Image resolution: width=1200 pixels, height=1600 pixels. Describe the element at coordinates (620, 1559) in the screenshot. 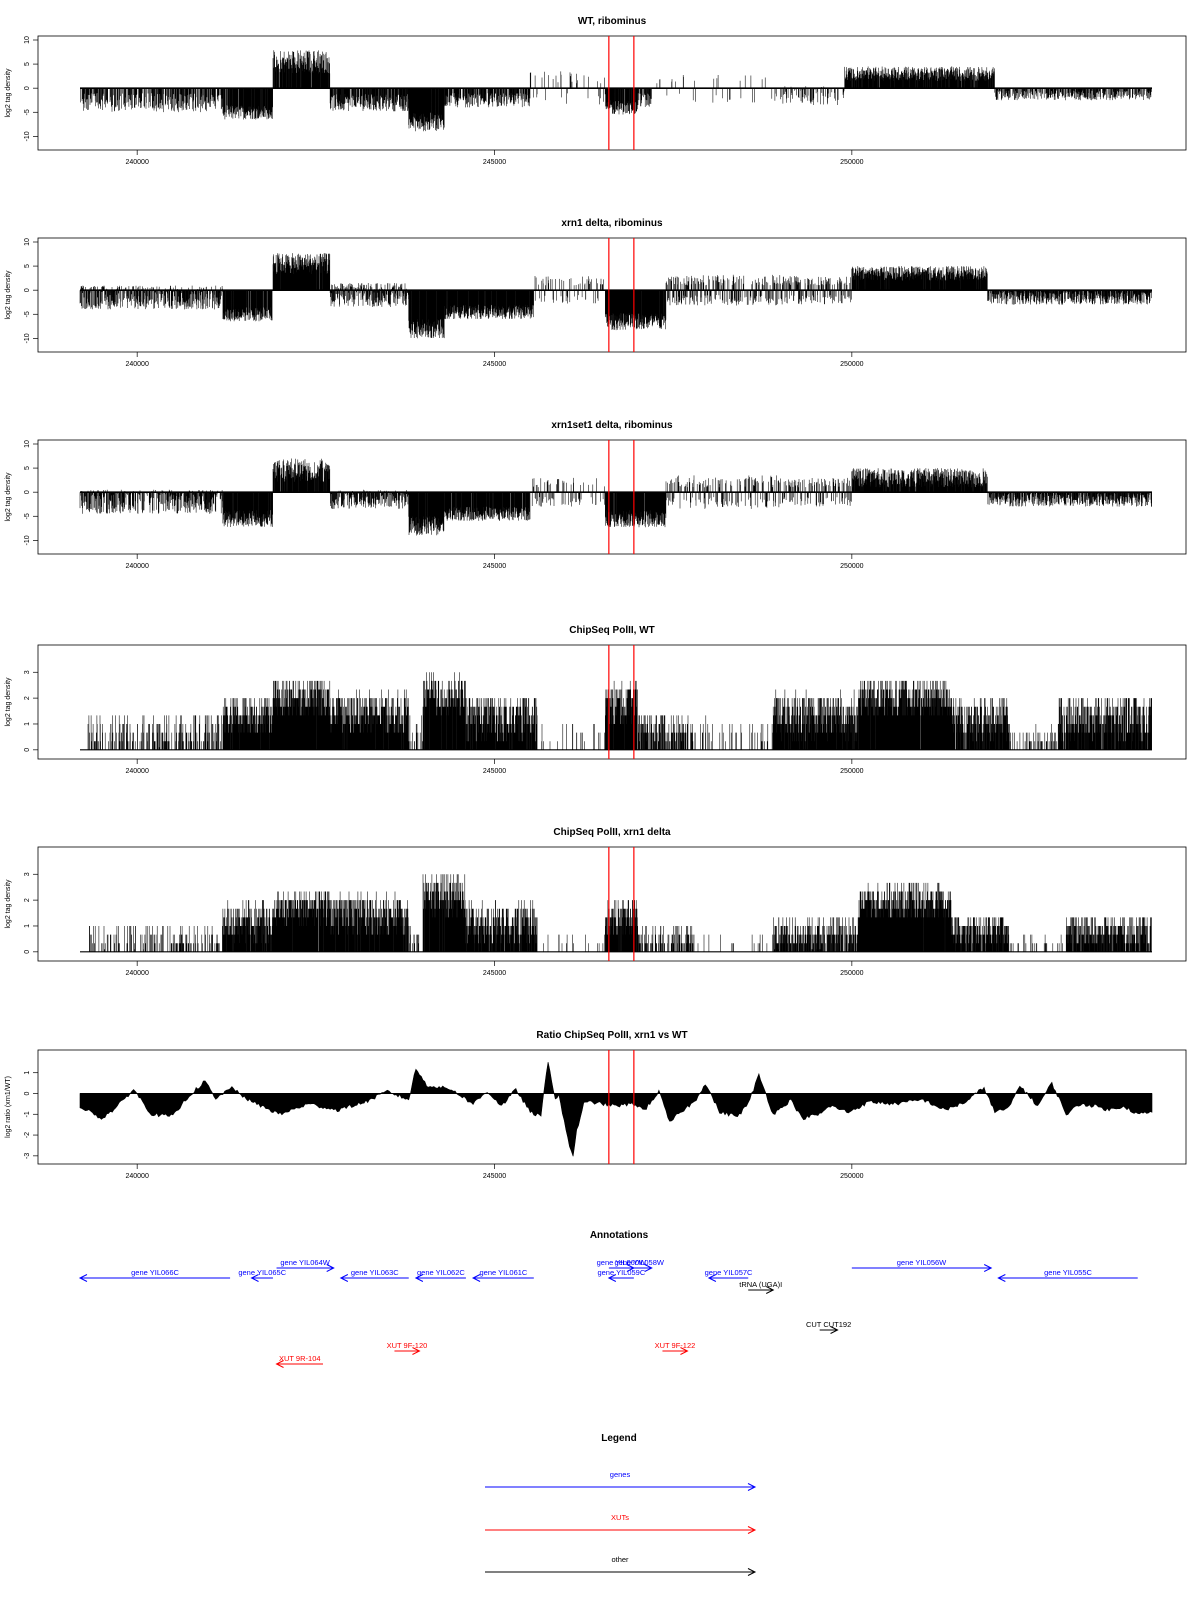

I see `legend-label: other` at that location.